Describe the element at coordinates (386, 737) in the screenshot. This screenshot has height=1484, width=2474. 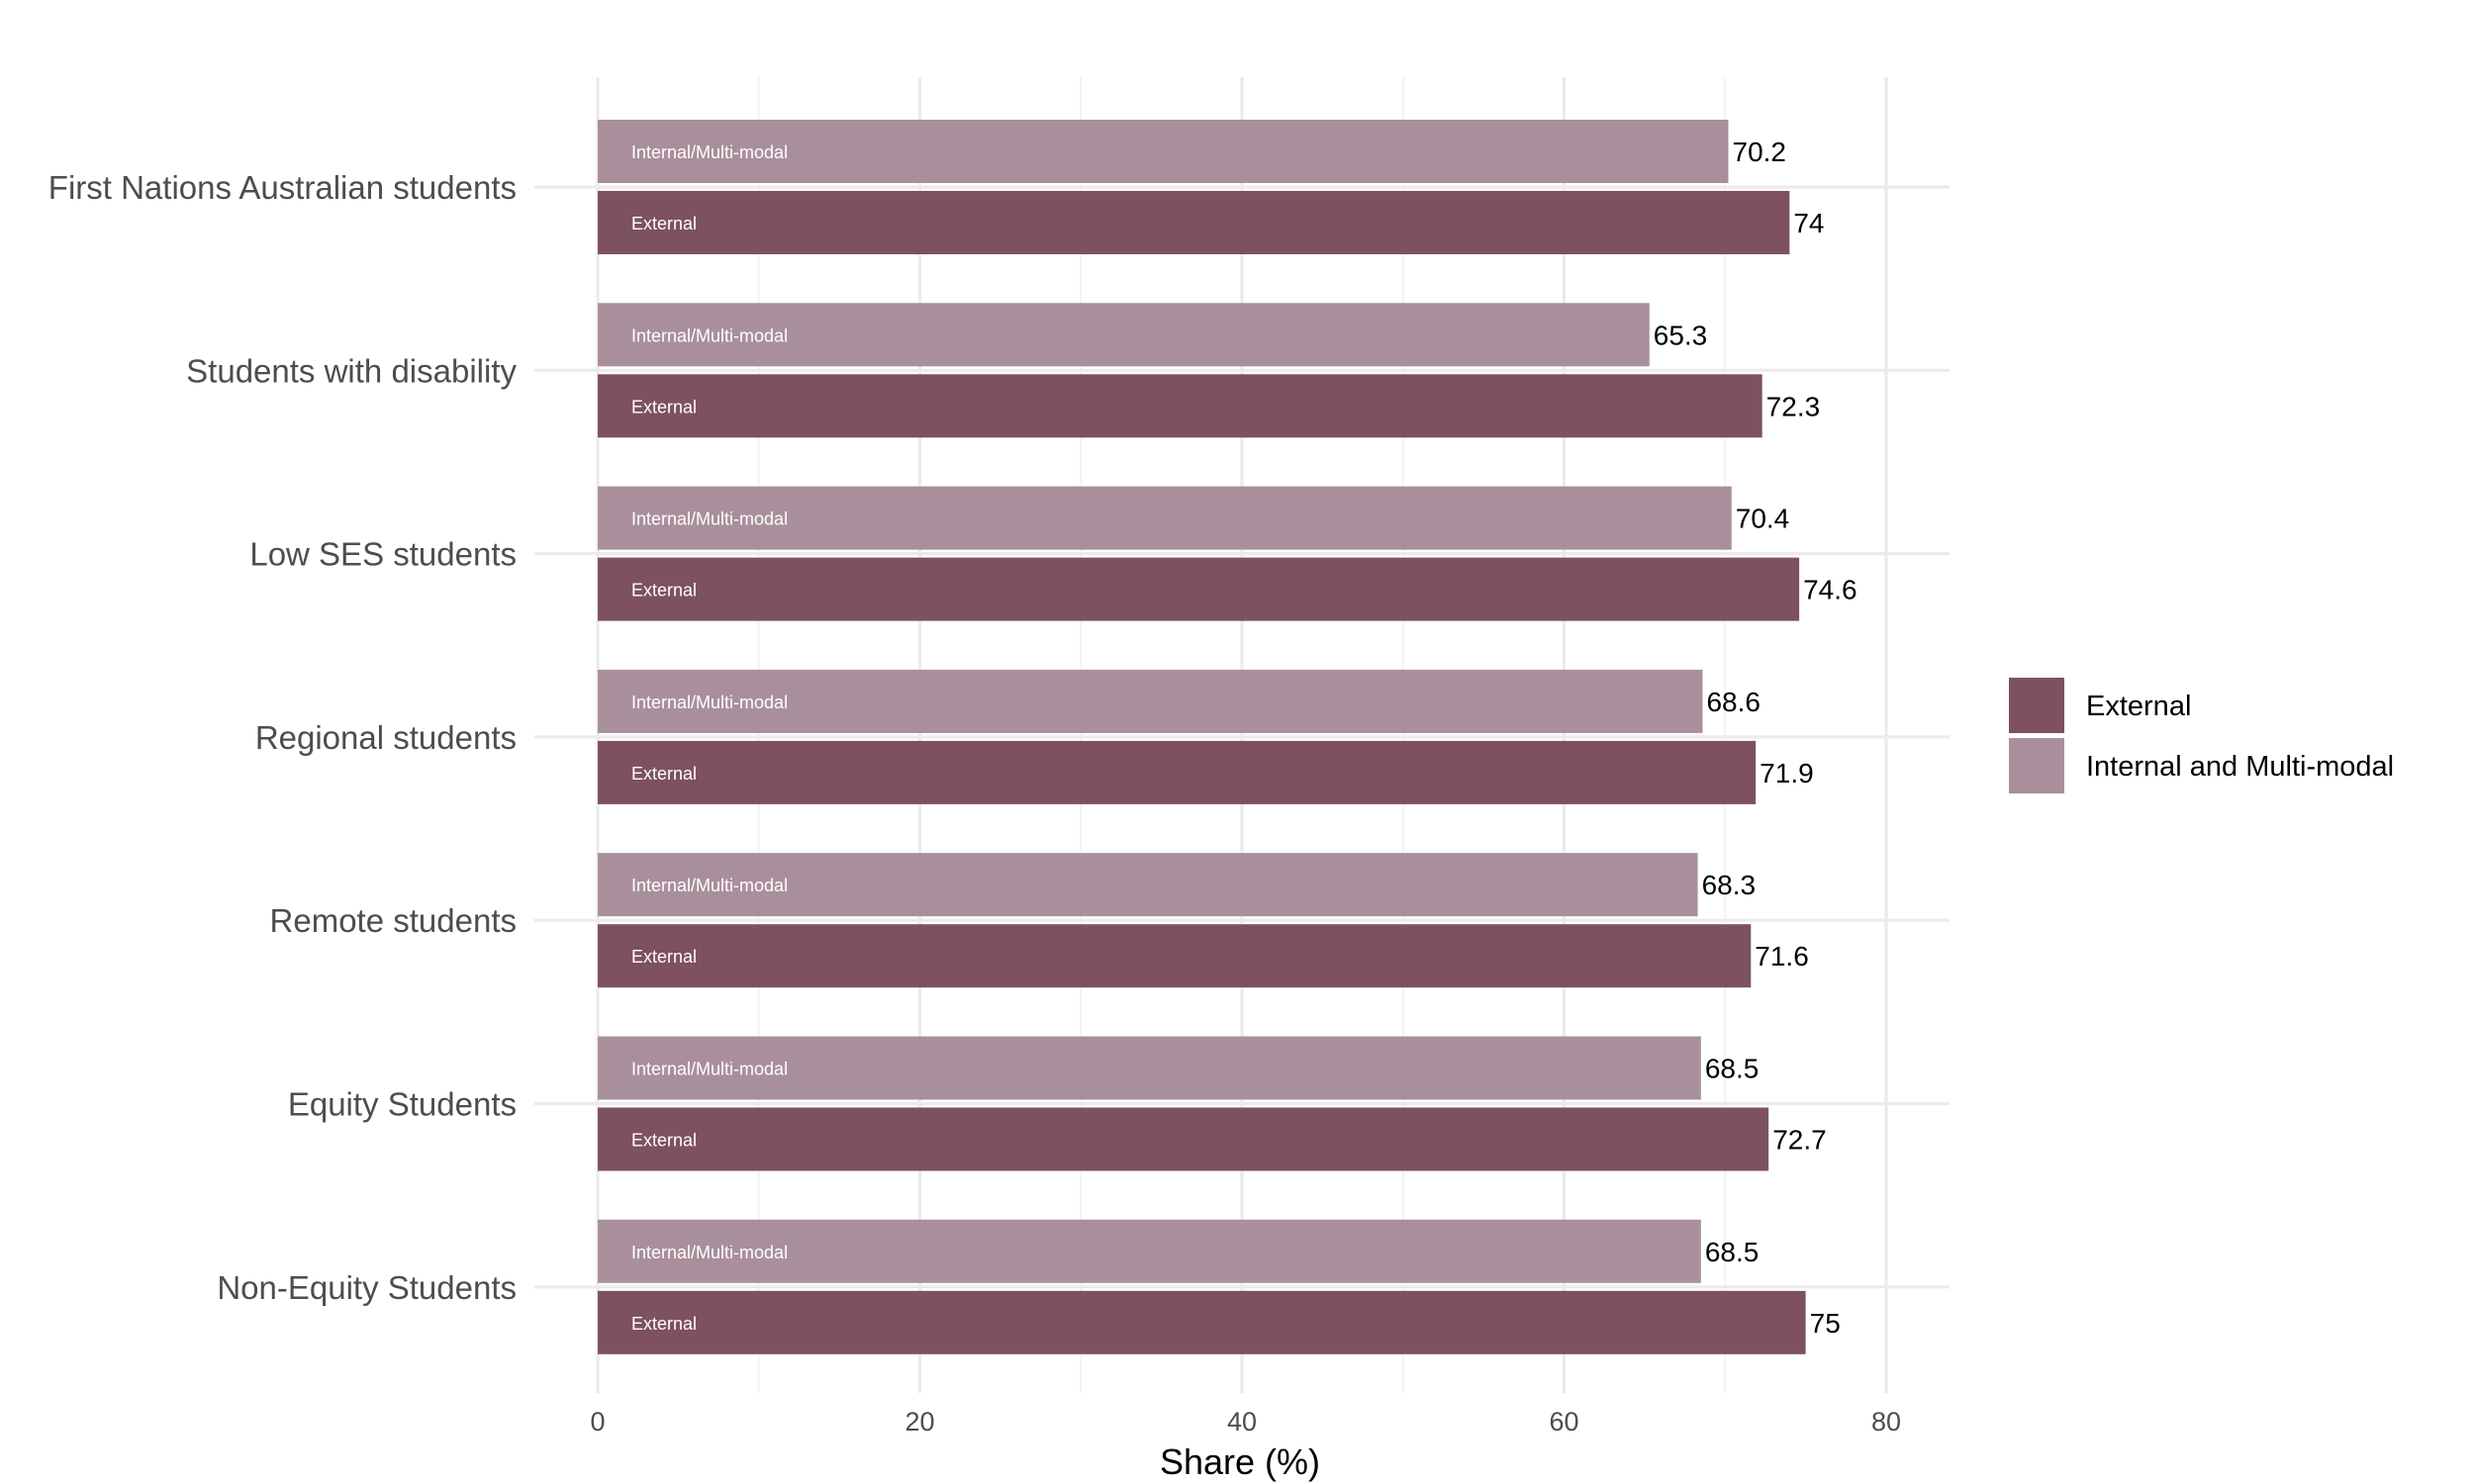
I see `category-label: Regional students` at that location.